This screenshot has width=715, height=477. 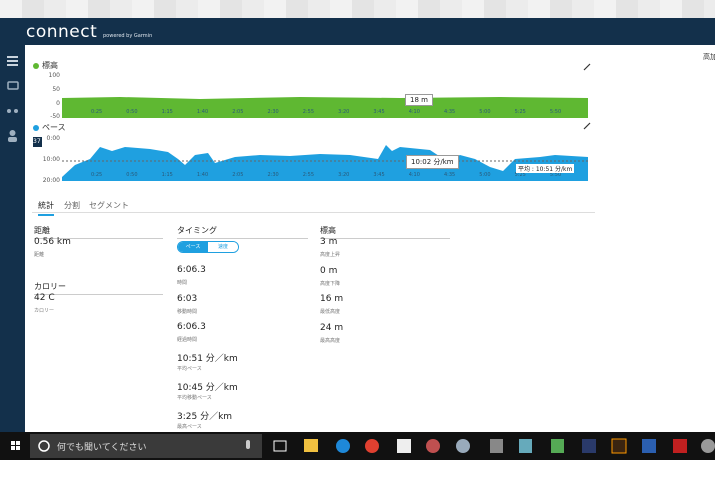 I want to click on toggle-option: 速度, so click(x=223, y=247).